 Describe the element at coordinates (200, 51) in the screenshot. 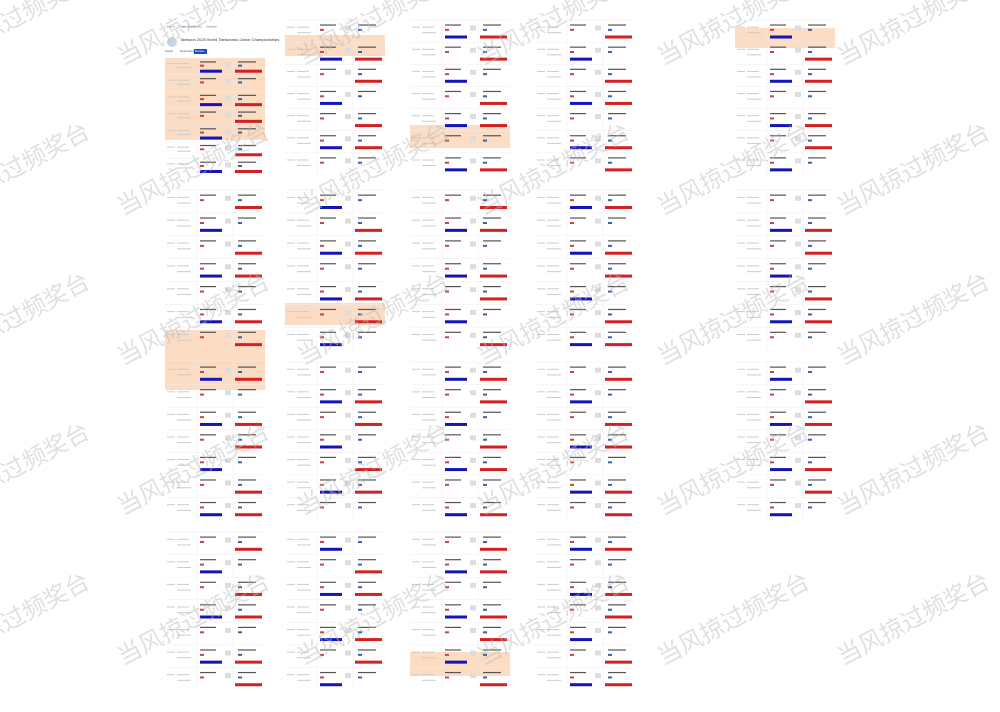

I see `sub-tab: Brackets` at that location.